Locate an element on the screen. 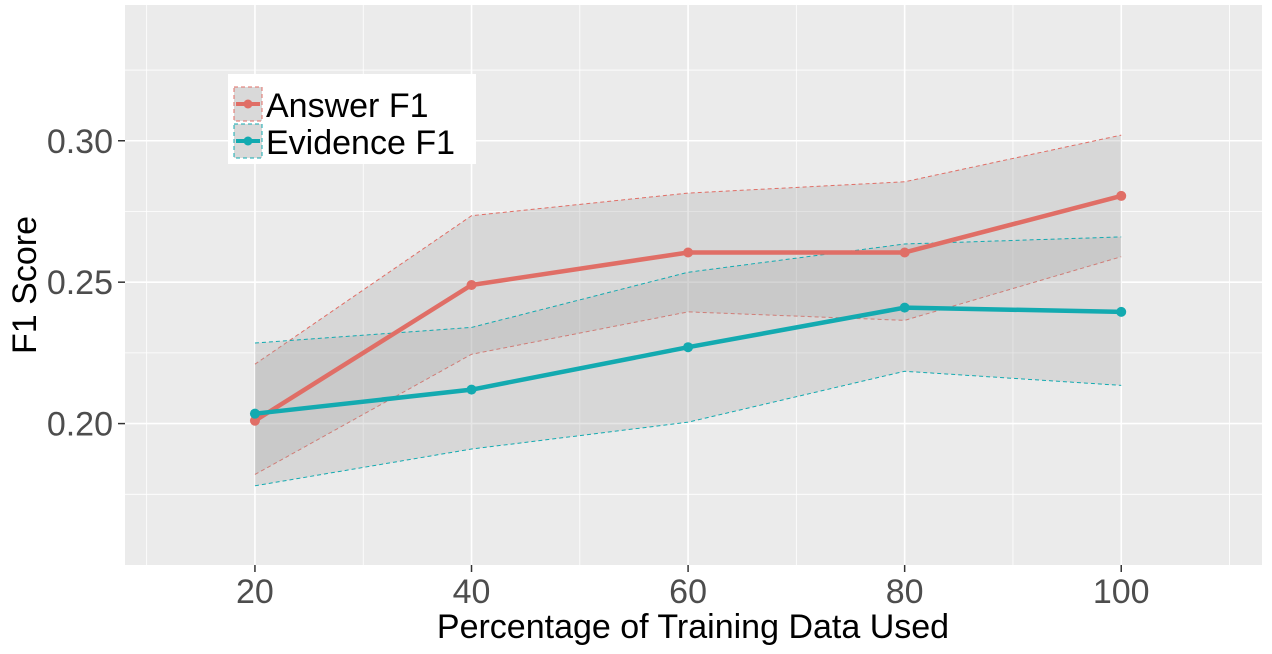  y-tick-label: 0.25 is located at coordinates (80, 283).